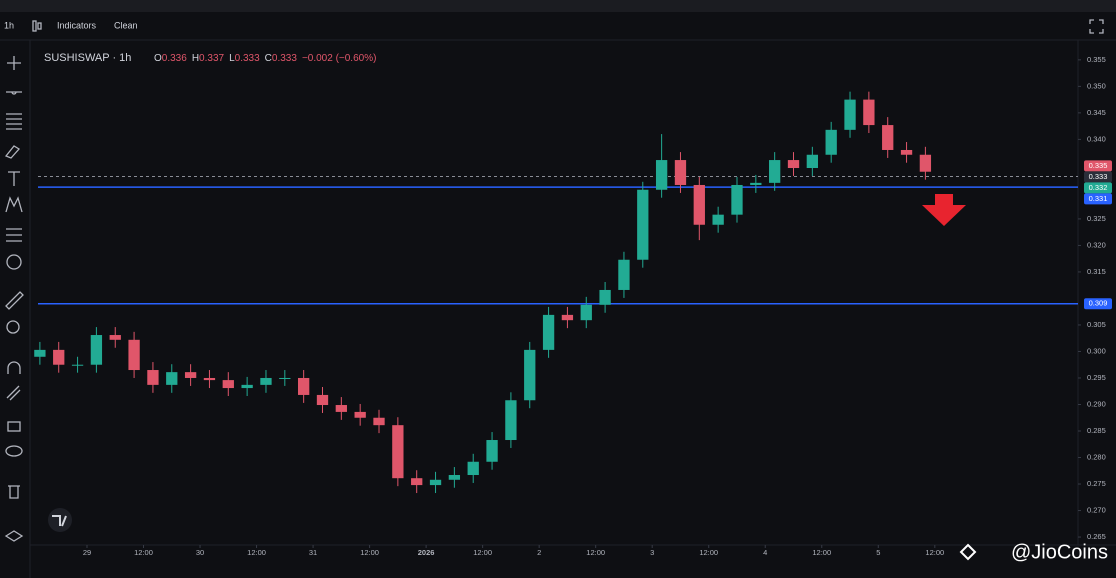 The image size is (1116, 578). What do you see at coordinates (652, 552) in the screenshot?
I see `x-tick-label: 3` at bounding box center [652, 552].